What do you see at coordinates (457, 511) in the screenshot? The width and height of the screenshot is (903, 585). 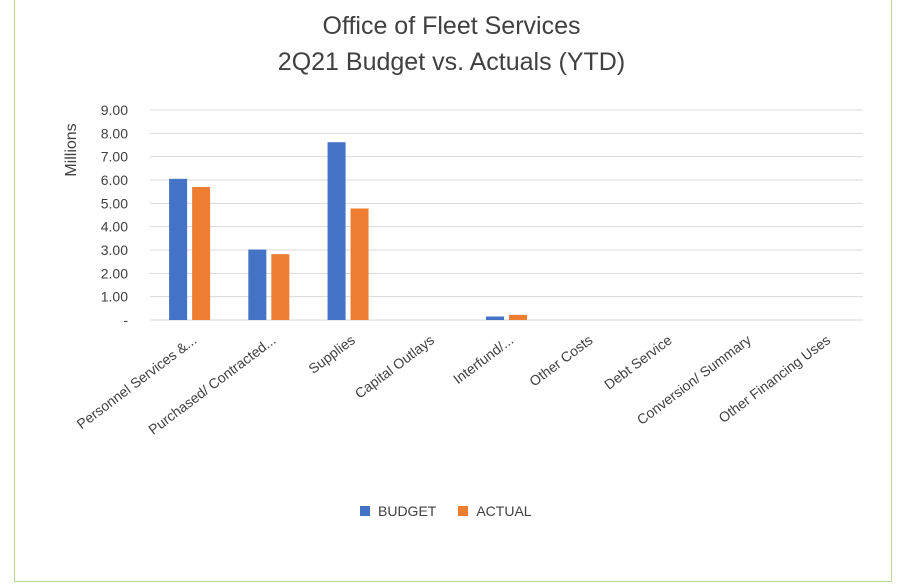 I see `legend: BUDGET ACTUAL` at bounding box center [457, 511].